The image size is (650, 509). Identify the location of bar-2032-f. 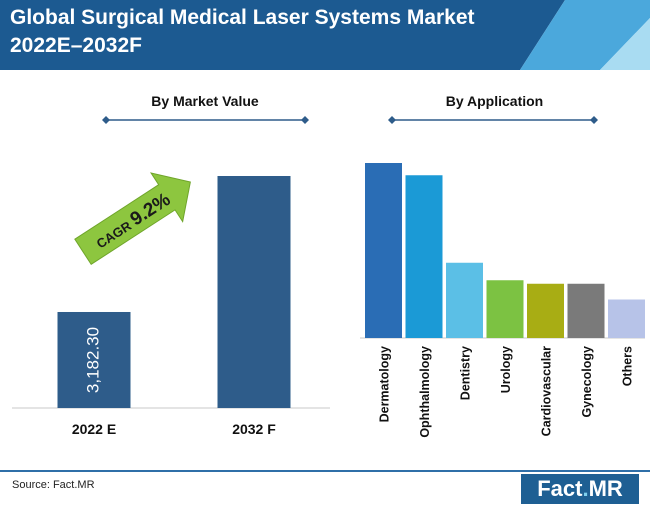
(254, 292).